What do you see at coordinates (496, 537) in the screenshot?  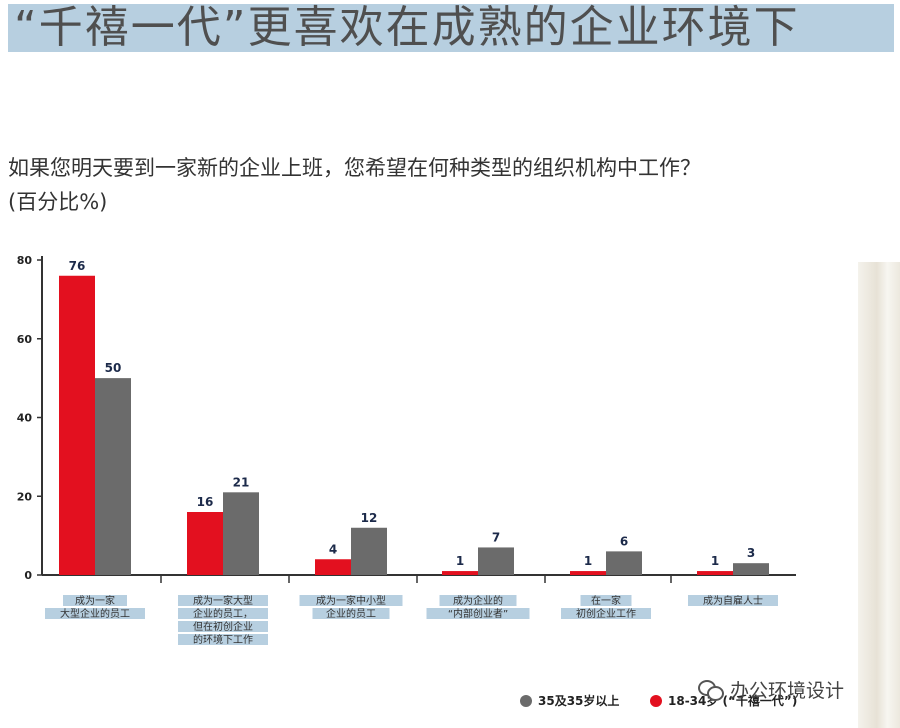 I see `data-label-gray: 7` at bounding box center [496, 537].